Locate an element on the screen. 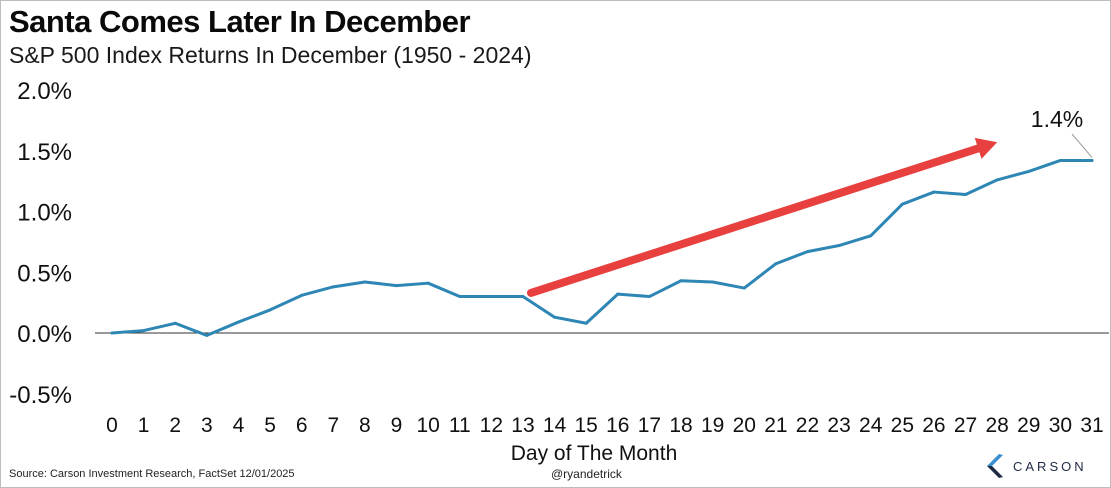 The height and width of the screenshot is (488, 1111). carson-logo-icon is located at coordinates (995, 466).